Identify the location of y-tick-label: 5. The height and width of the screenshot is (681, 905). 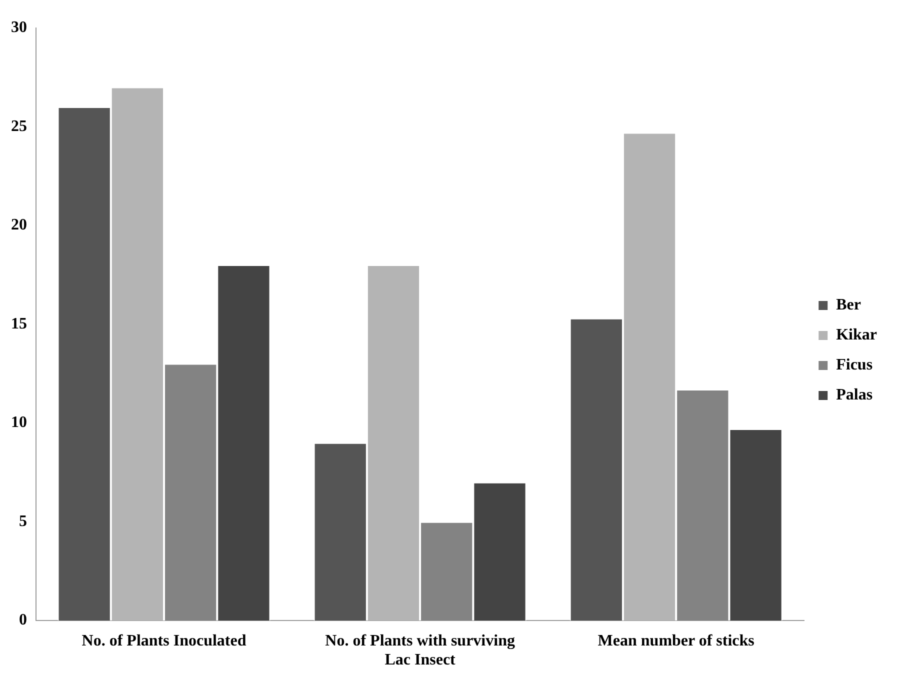
(23, 521).